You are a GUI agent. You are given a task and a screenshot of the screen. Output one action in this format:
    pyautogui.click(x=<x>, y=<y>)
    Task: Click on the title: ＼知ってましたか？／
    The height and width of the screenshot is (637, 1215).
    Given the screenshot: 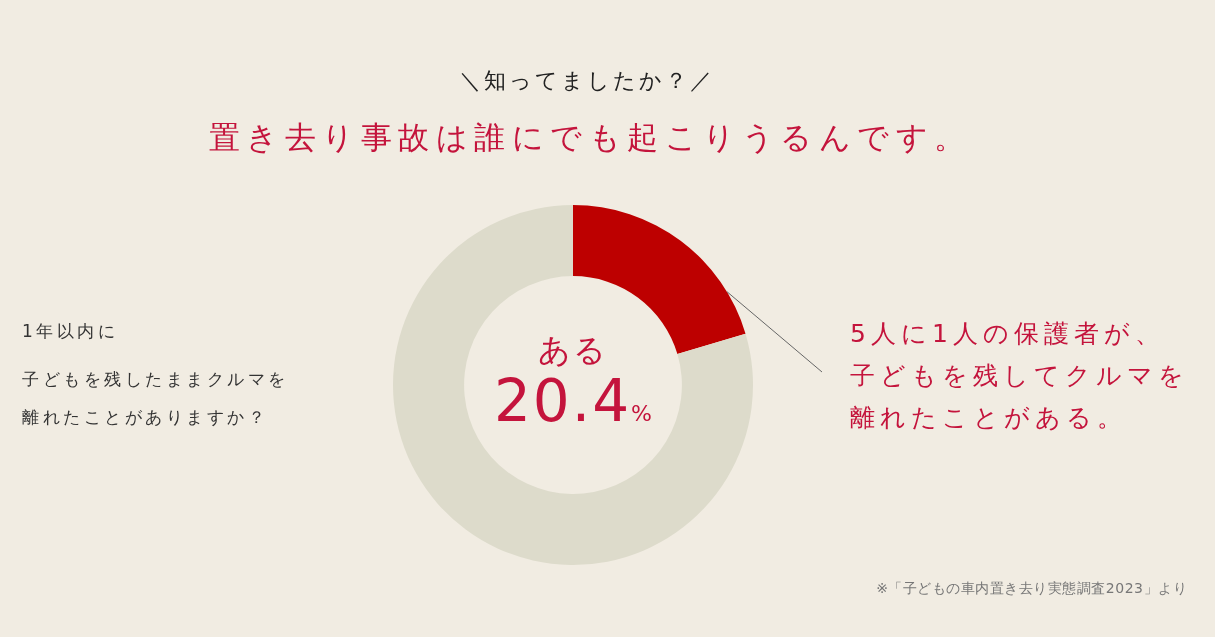 What is the action you would take?
    pyautogui.click(x=587, y=80)
    